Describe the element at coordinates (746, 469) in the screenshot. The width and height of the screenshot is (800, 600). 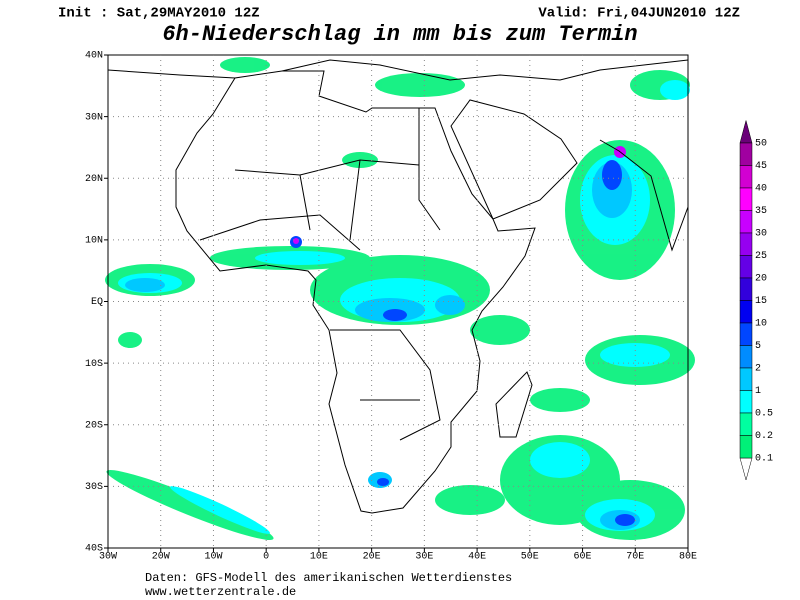
I see `colorbar-low-end` at that location.